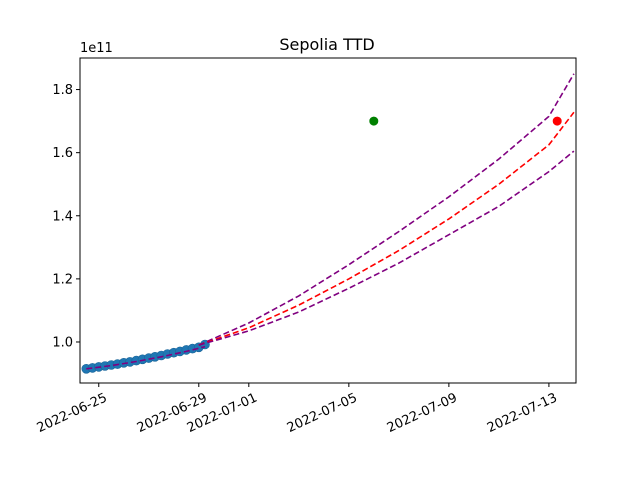  What do you see at coordinates (322, 413) in the screenshot?
I see `x-tick-label: 2022-07-05` at bounding box center [322, 413].